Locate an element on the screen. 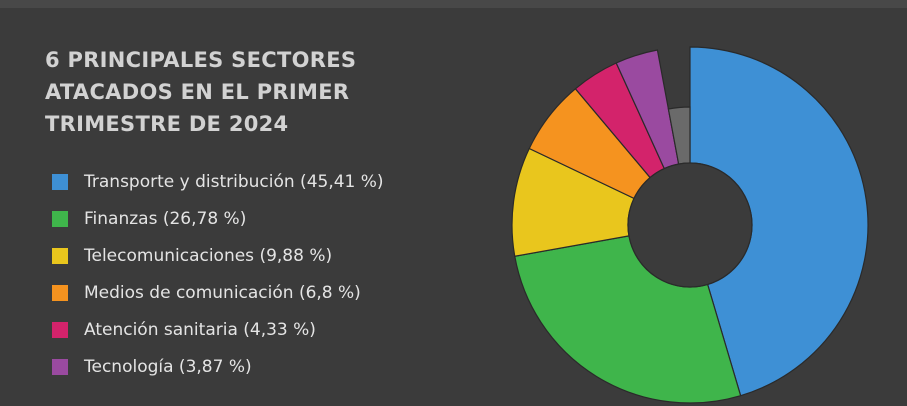 The height and width of the screenshot is (406, 907). legend-item: Atención sanitaria (4,33 %) is located at coordinates (218, 329).